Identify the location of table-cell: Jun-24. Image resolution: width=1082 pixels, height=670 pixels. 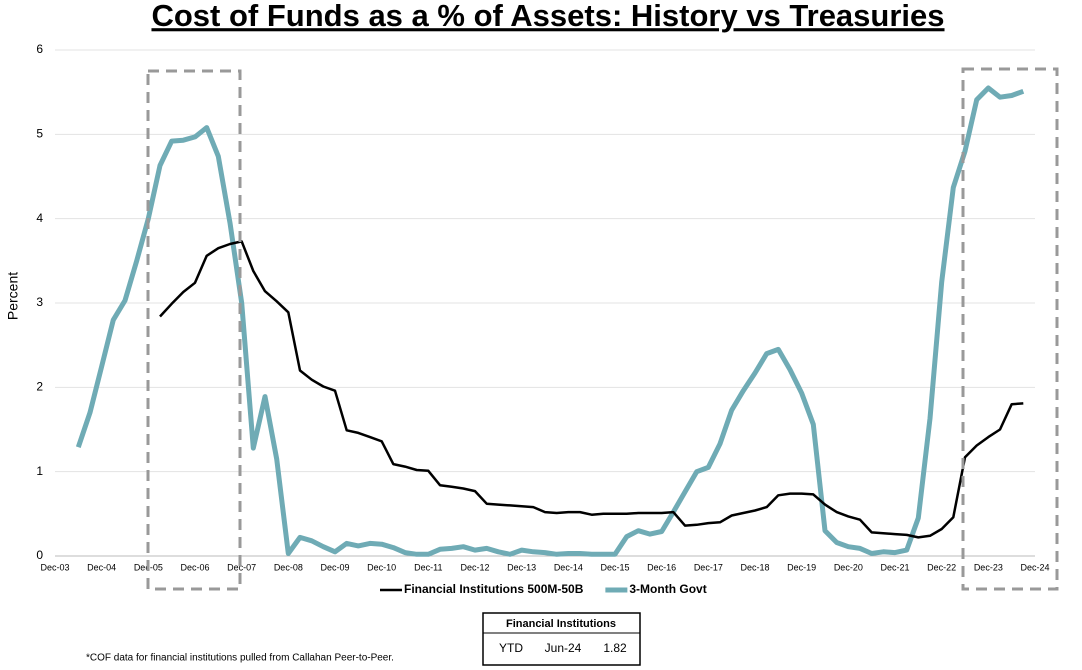
(563, 648).